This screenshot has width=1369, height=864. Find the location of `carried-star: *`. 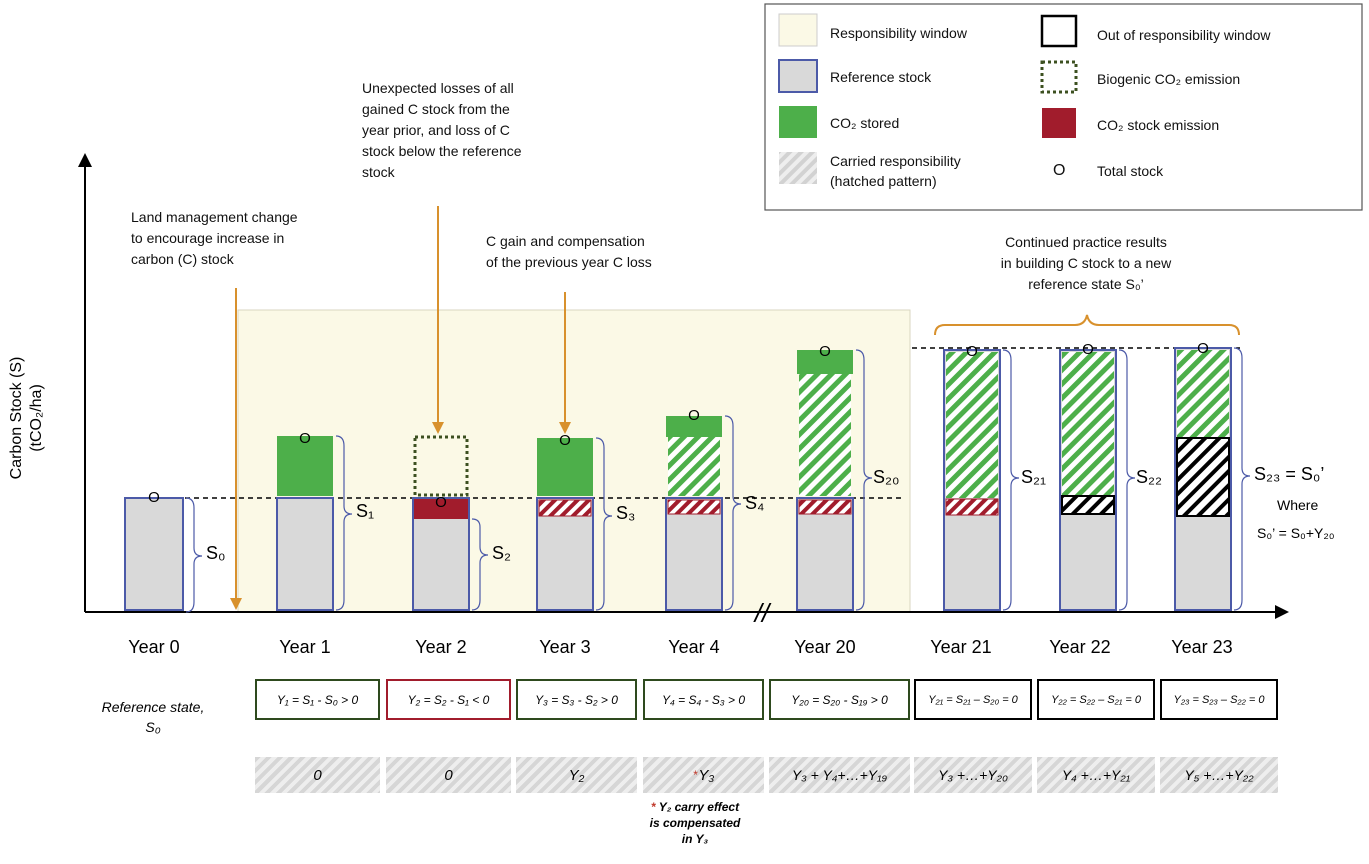

carried-star: * is located at coordinates (695, 775).